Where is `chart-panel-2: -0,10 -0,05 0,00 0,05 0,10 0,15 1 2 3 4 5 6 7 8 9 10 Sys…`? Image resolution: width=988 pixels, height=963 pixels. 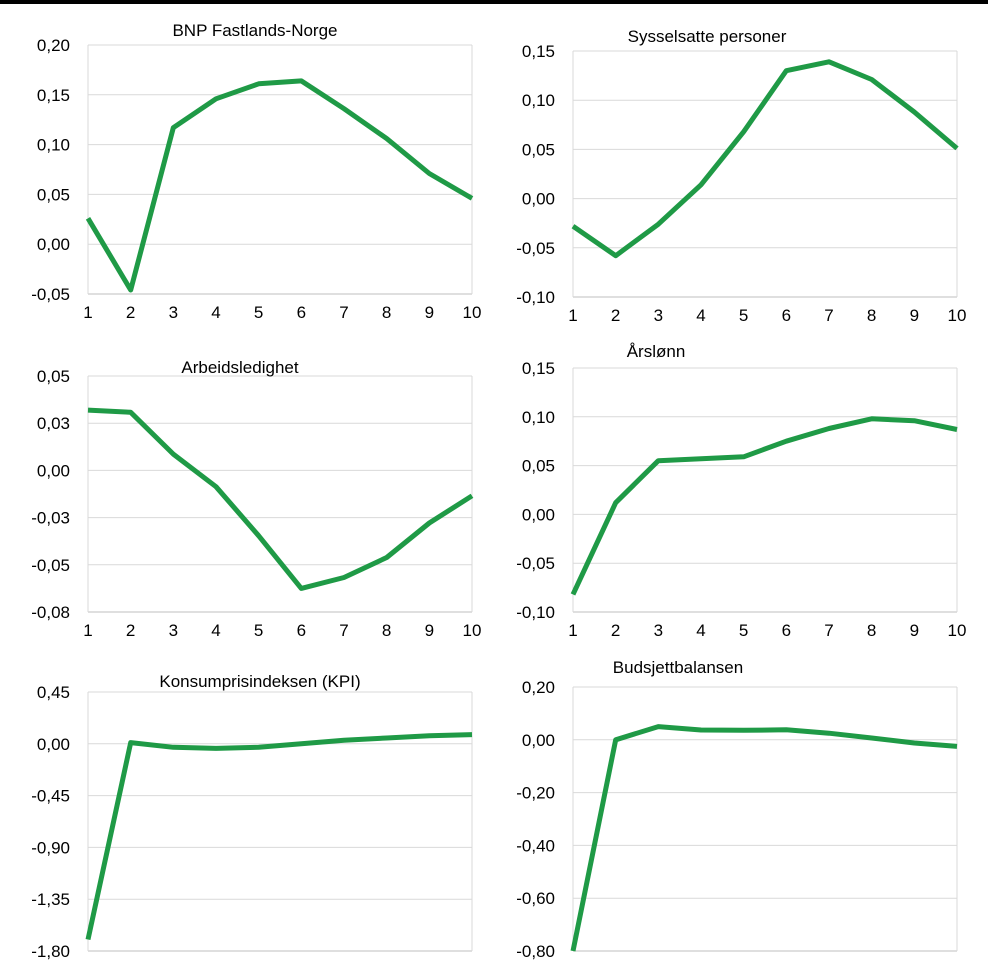 chart-panel-2: -0,10 -0,05 0,00 0,05 0,10 0,15 1 2 3 4 5 6 7 8 9 10 Sys… is located at coordinates (741, 176).